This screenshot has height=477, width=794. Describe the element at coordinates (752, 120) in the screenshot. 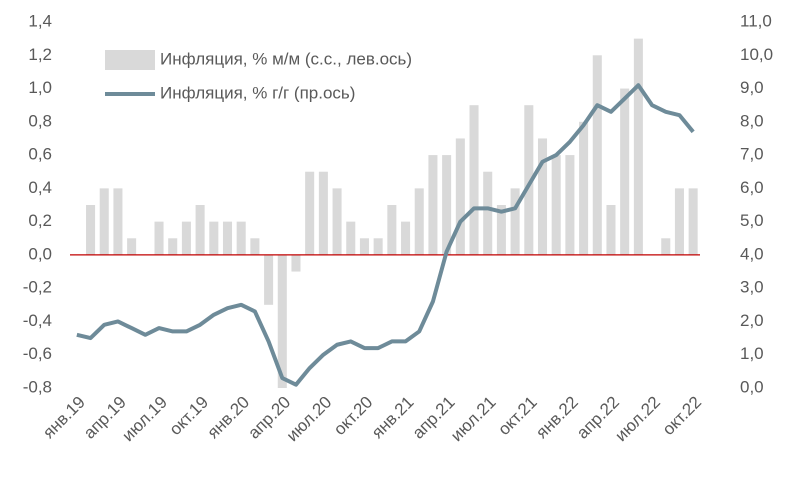

I see `y2-tick-label: 8,0` at that location.